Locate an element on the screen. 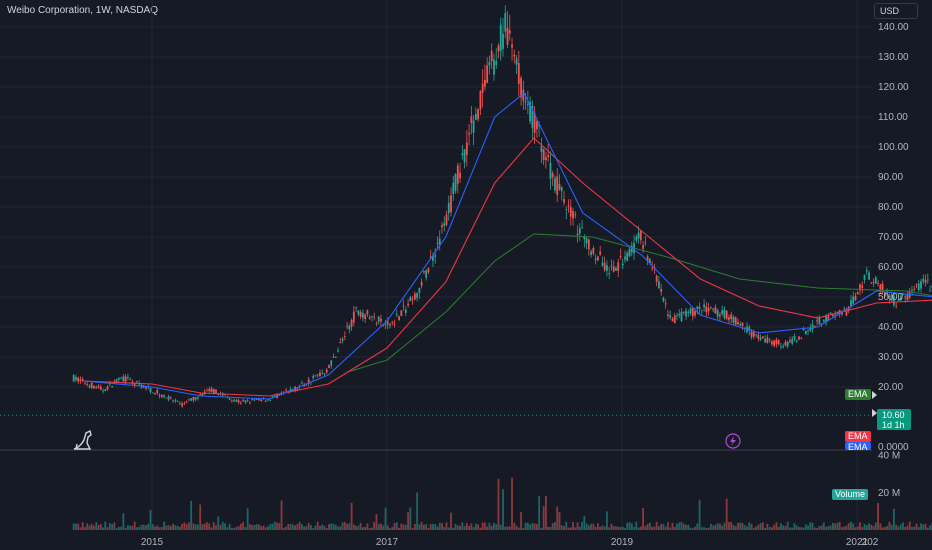  currency-button: USD is located at coordinates (896, 11).